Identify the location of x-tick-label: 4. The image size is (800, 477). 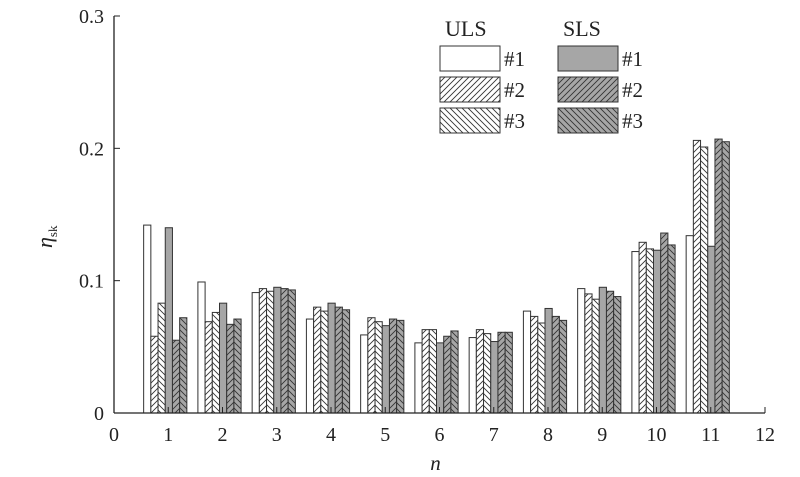
(331, 435).